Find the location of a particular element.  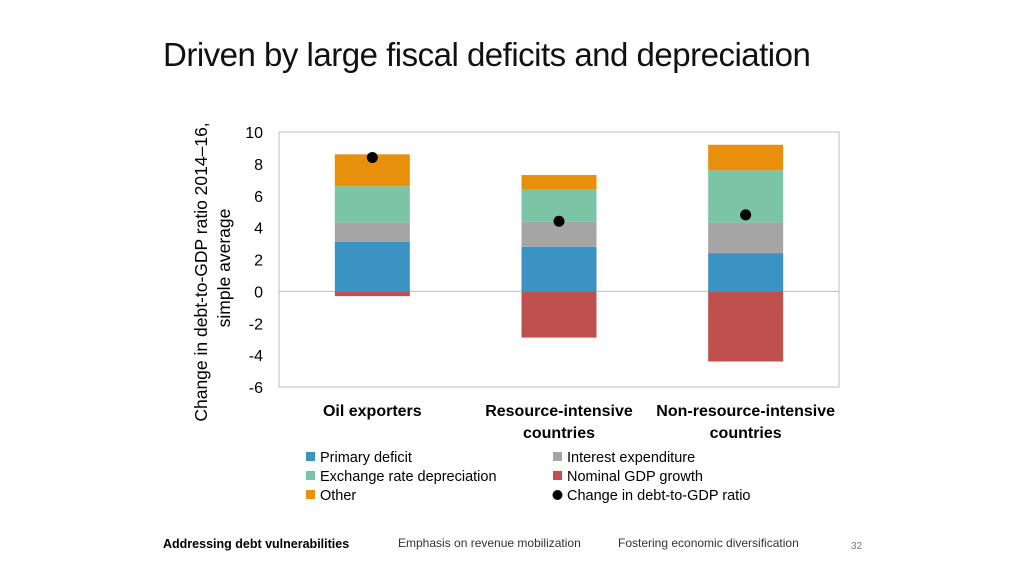

footer-nav-economic-diversification: Fostering economic diversification is located at coordinates (708, 543).